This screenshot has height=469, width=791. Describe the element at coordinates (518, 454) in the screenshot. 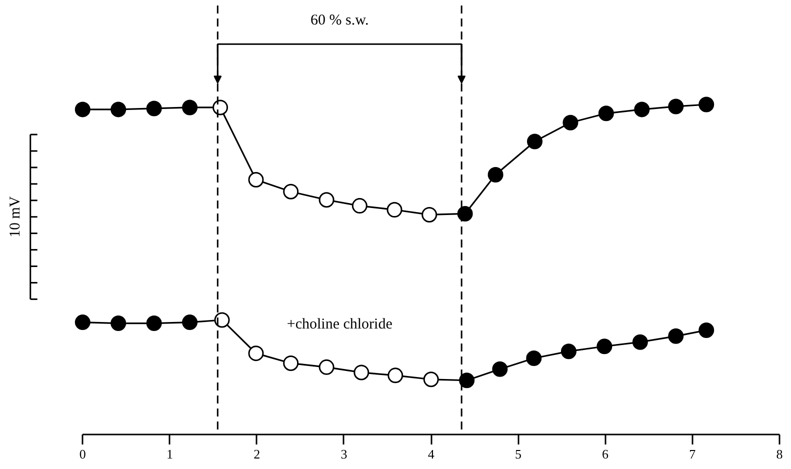

I see `x-tick-label: 5` at that location.